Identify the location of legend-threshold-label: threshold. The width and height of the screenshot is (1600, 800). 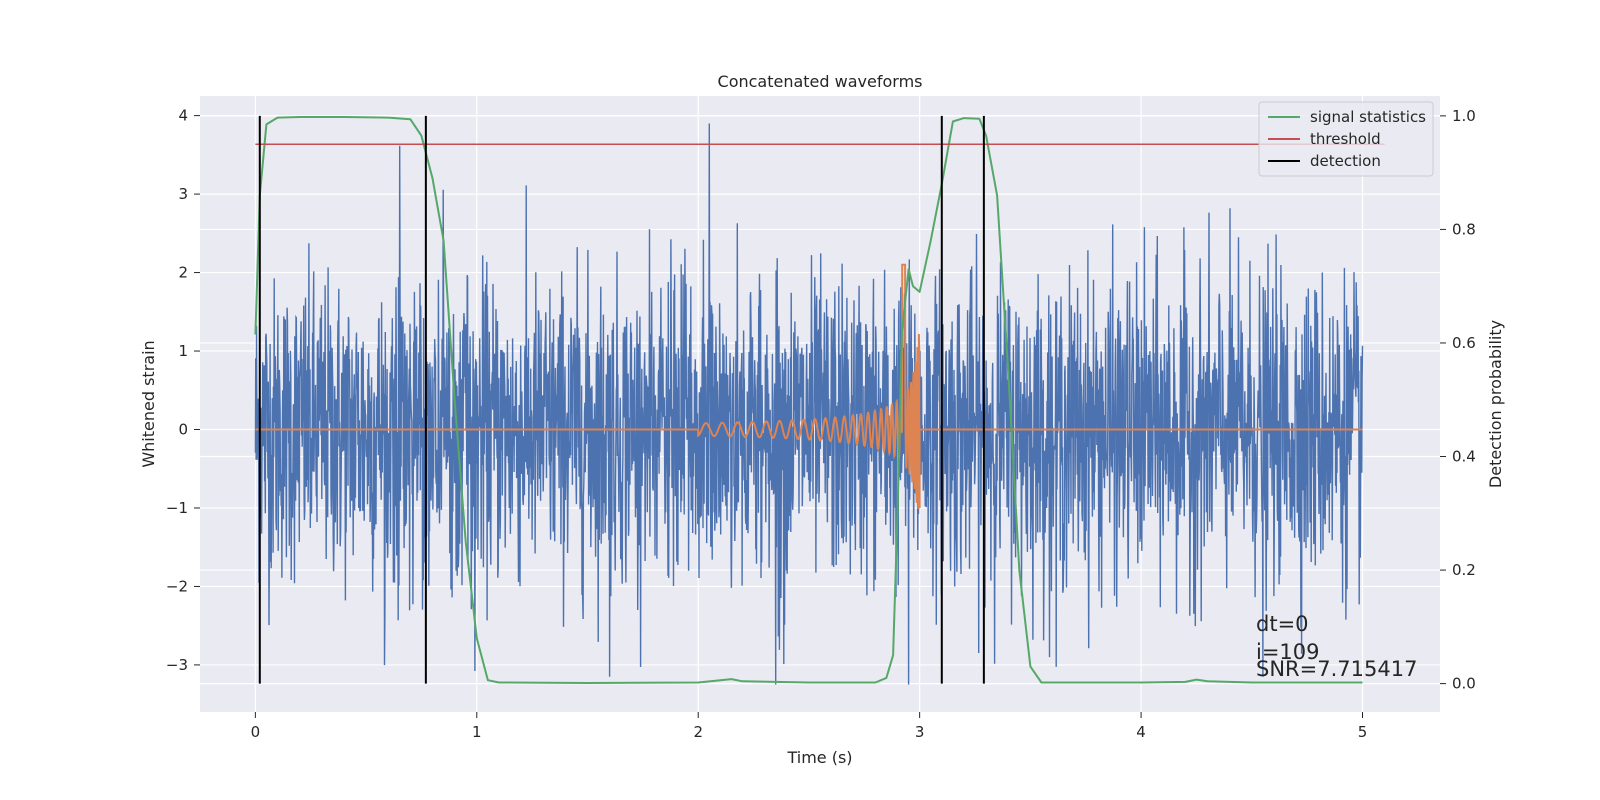
(1345, 139).